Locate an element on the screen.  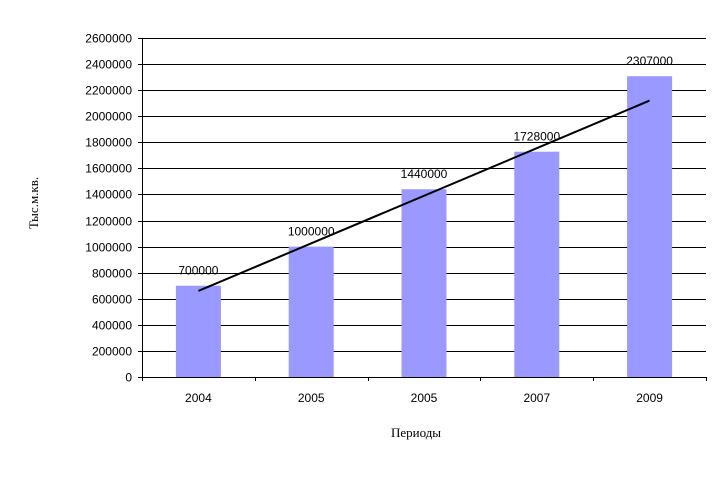
x-tick-label: 2004 is located at coordinates (198, 398).